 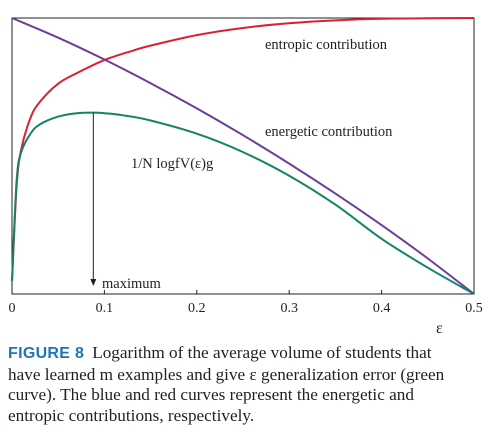 I want to click on annotation-entropic: entropic contribution, so click(x=326, y=45).